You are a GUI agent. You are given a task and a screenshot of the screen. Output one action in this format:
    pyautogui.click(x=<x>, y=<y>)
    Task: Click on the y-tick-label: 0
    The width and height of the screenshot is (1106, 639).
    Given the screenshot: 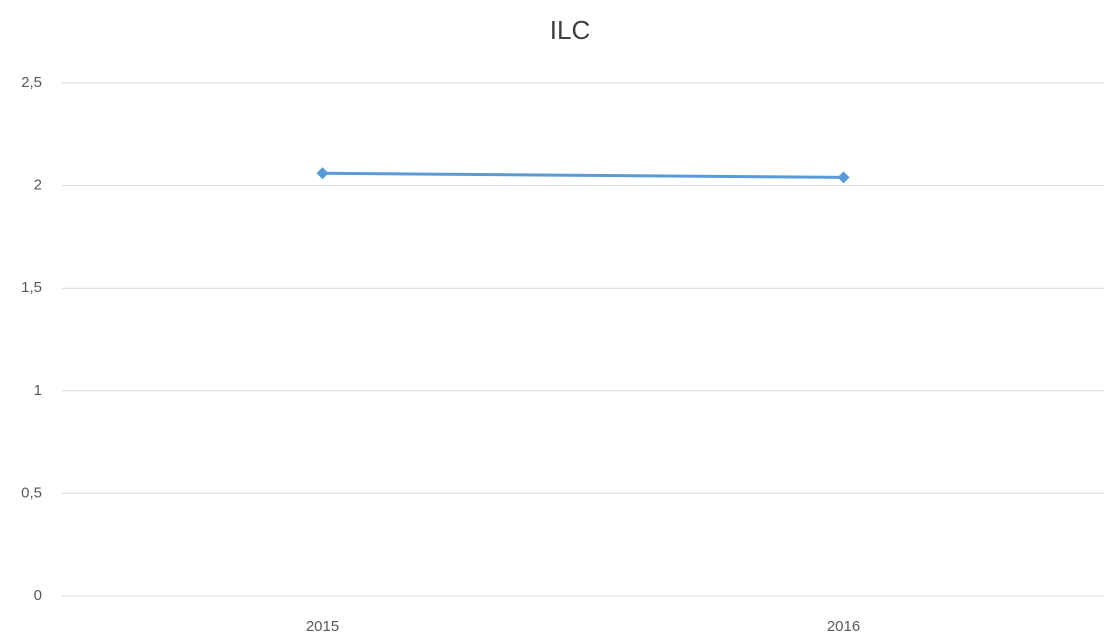 What is the action you would take?
    pyautogui.click(x=38, y=595)
    